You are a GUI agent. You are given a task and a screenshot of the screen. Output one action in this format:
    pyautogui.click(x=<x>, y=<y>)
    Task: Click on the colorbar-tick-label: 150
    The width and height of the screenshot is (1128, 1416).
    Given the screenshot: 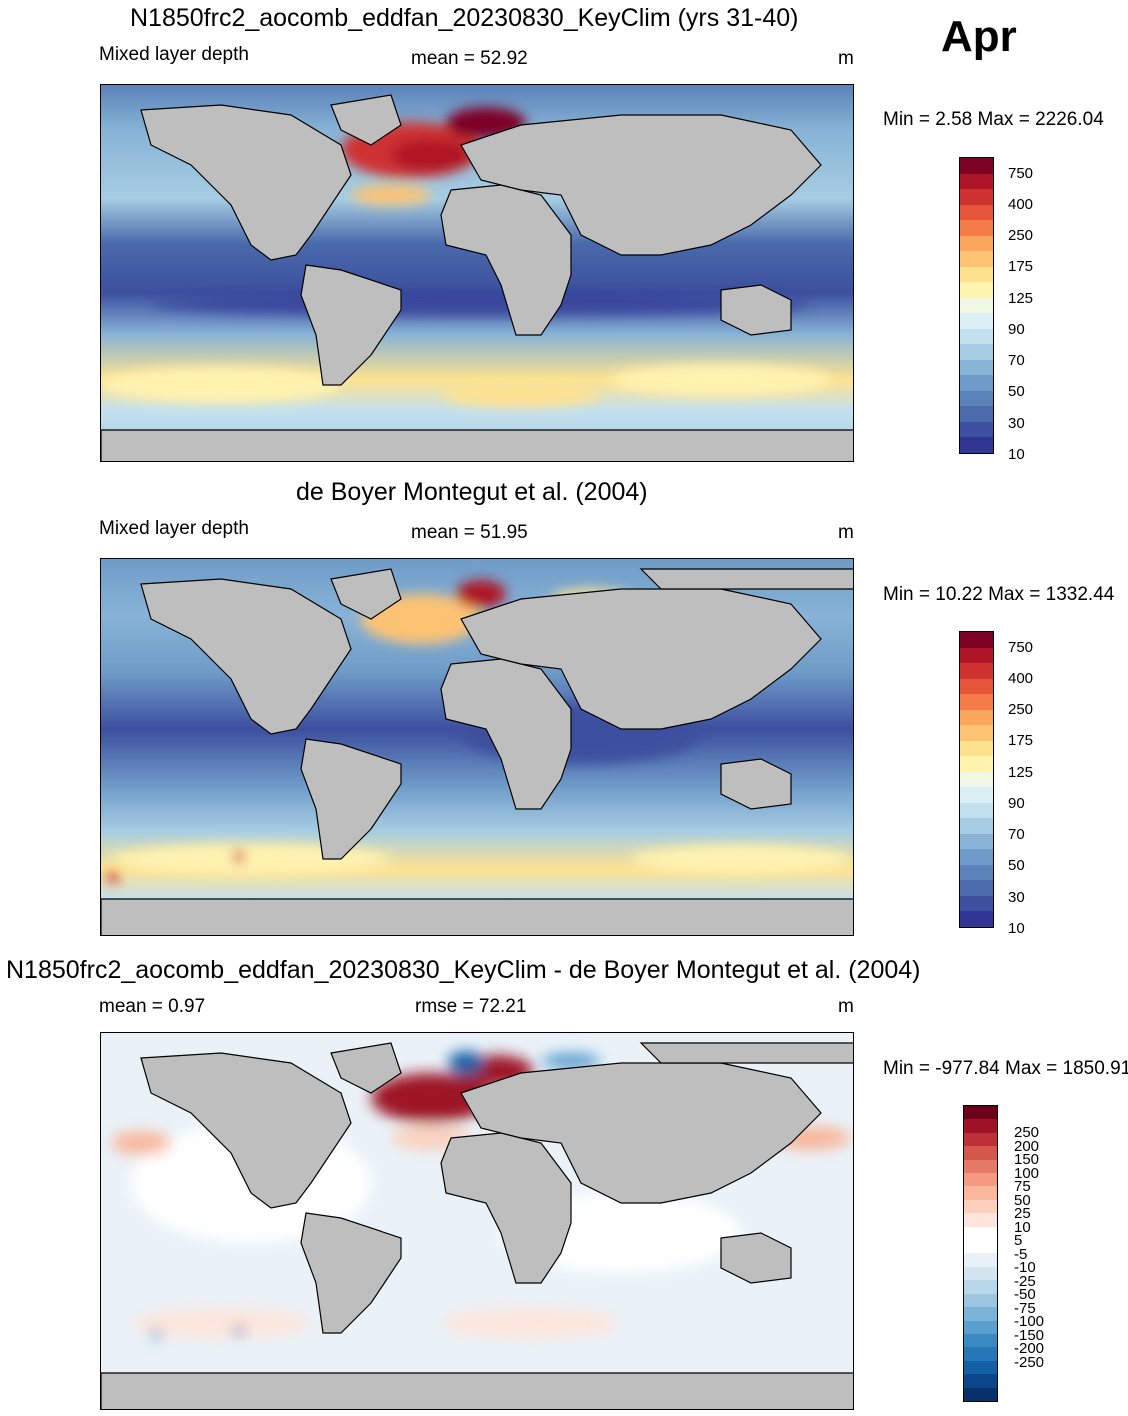 What is the action you would take?
    pyautogui.click(x=1027, y=1159)
    